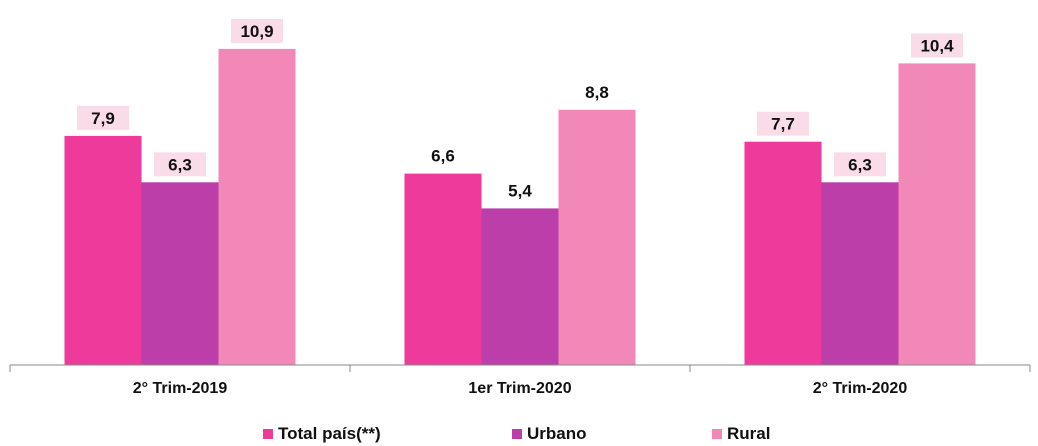  I want to click on x-tick-labels: 2° Trim-2019 1er Trim-2020 2° Trim-2020, so click(520, 388).